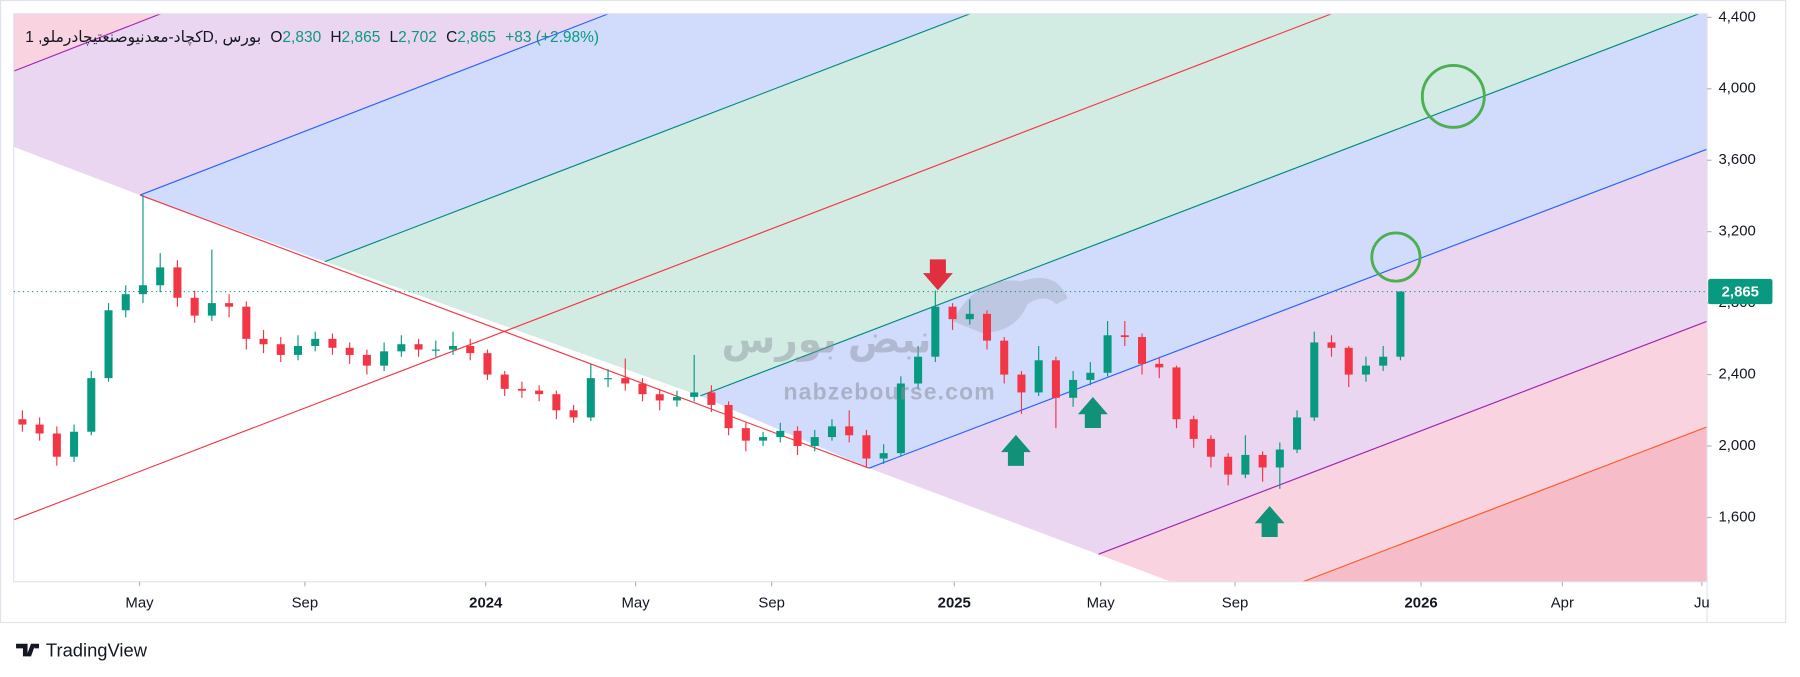 The image size is (1800, 677). What do you see at coordinates (486, 603) in the screenshot?
I see `x-tick-label: 2024` at bounding box center [486, 603].